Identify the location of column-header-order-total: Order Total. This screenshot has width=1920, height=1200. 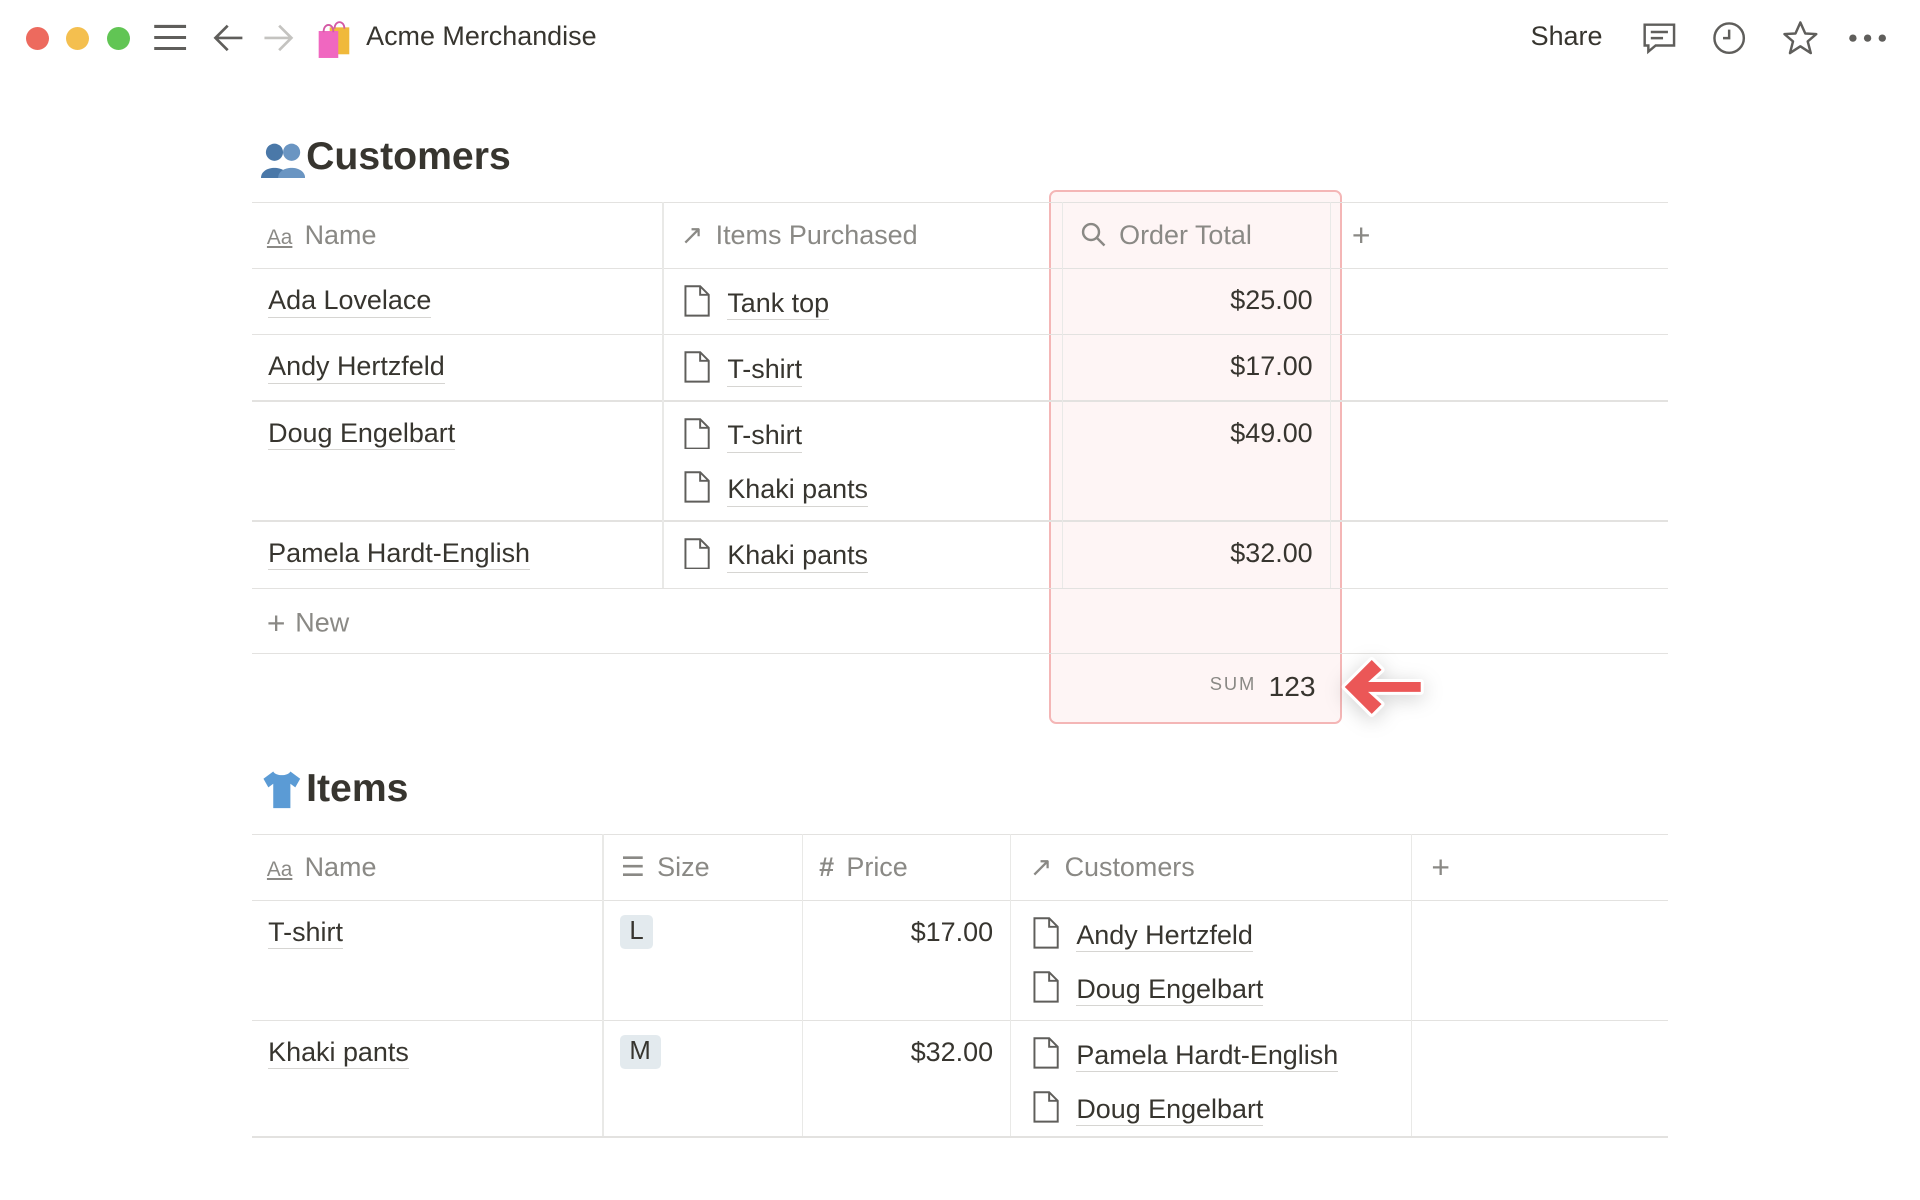
(1166, 235).